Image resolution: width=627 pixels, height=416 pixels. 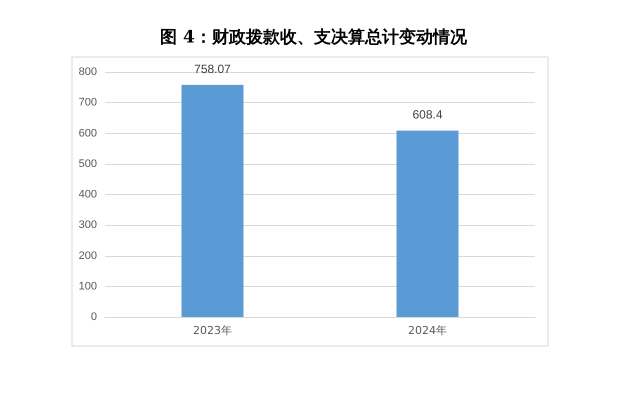 What do you see at coordinates (87, 164) in the screenshot?
I see `y-tick-label: 500` at bounding box center [87, 164].